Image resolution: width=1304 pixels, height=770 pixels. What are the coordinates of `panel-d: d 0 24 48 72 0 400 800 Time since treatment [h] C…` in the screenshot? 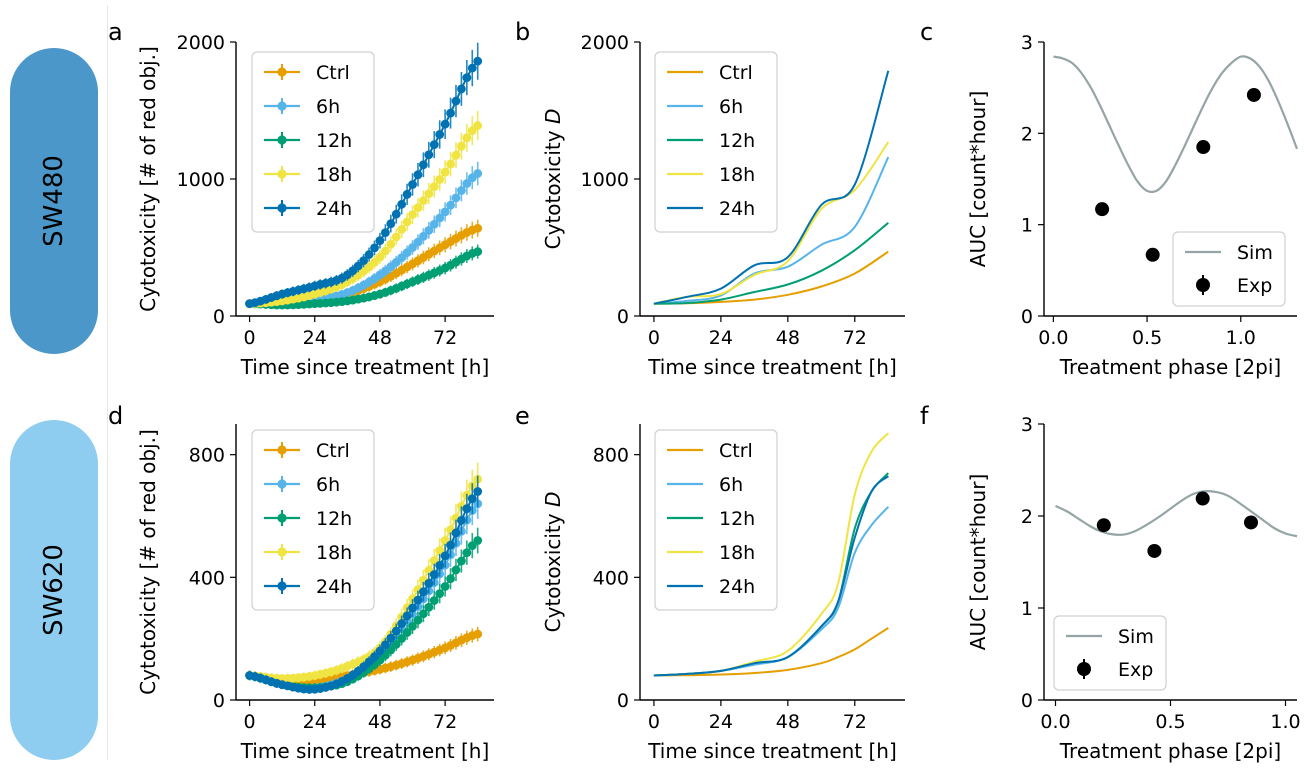 It's located at (301, 582).